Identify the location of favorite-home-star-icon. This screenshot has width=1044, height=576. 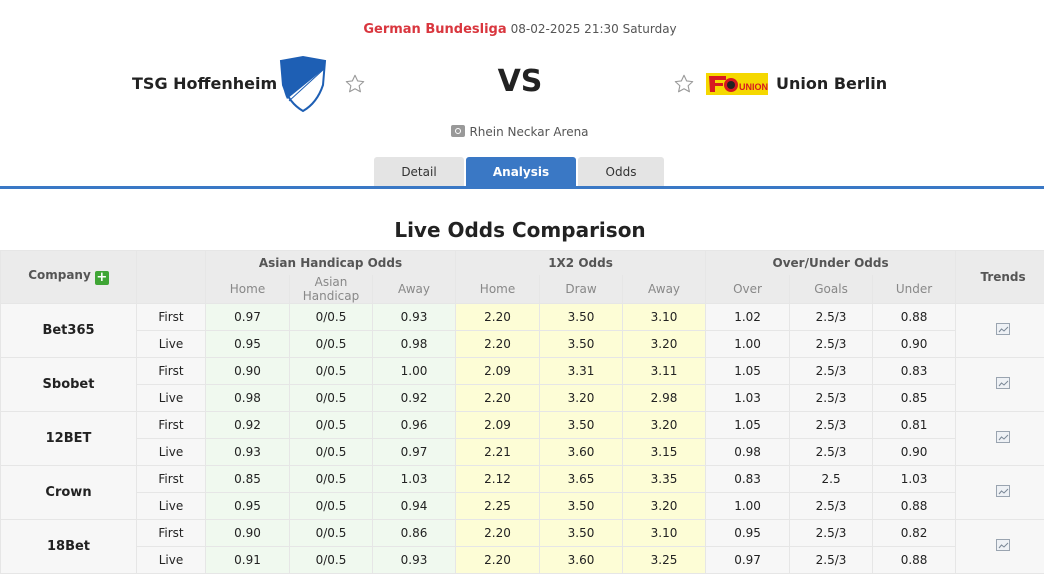
(355, 84).